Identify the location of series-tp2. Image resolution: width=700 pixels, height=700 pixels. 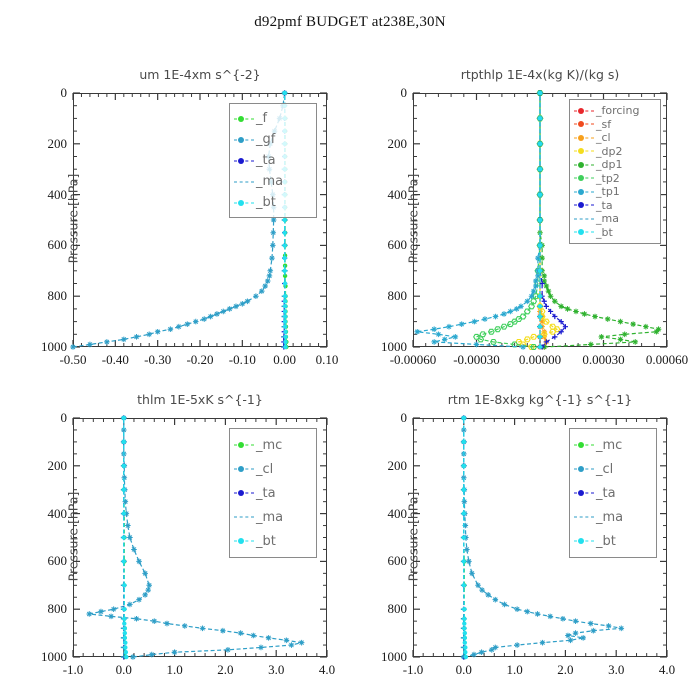
(508, 220).